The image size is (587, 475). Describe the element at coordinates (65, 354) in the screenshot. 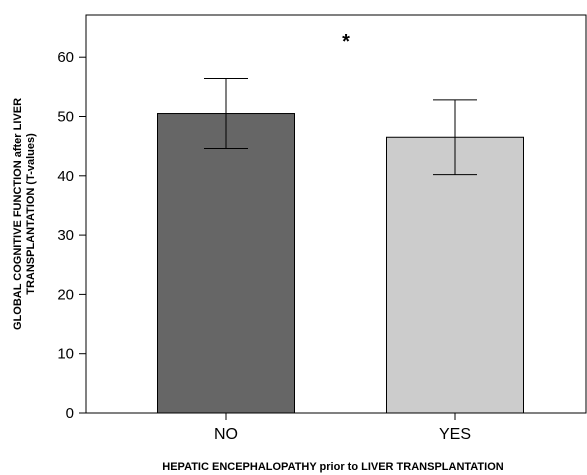

I see `y-tick-label: 10` at that location.